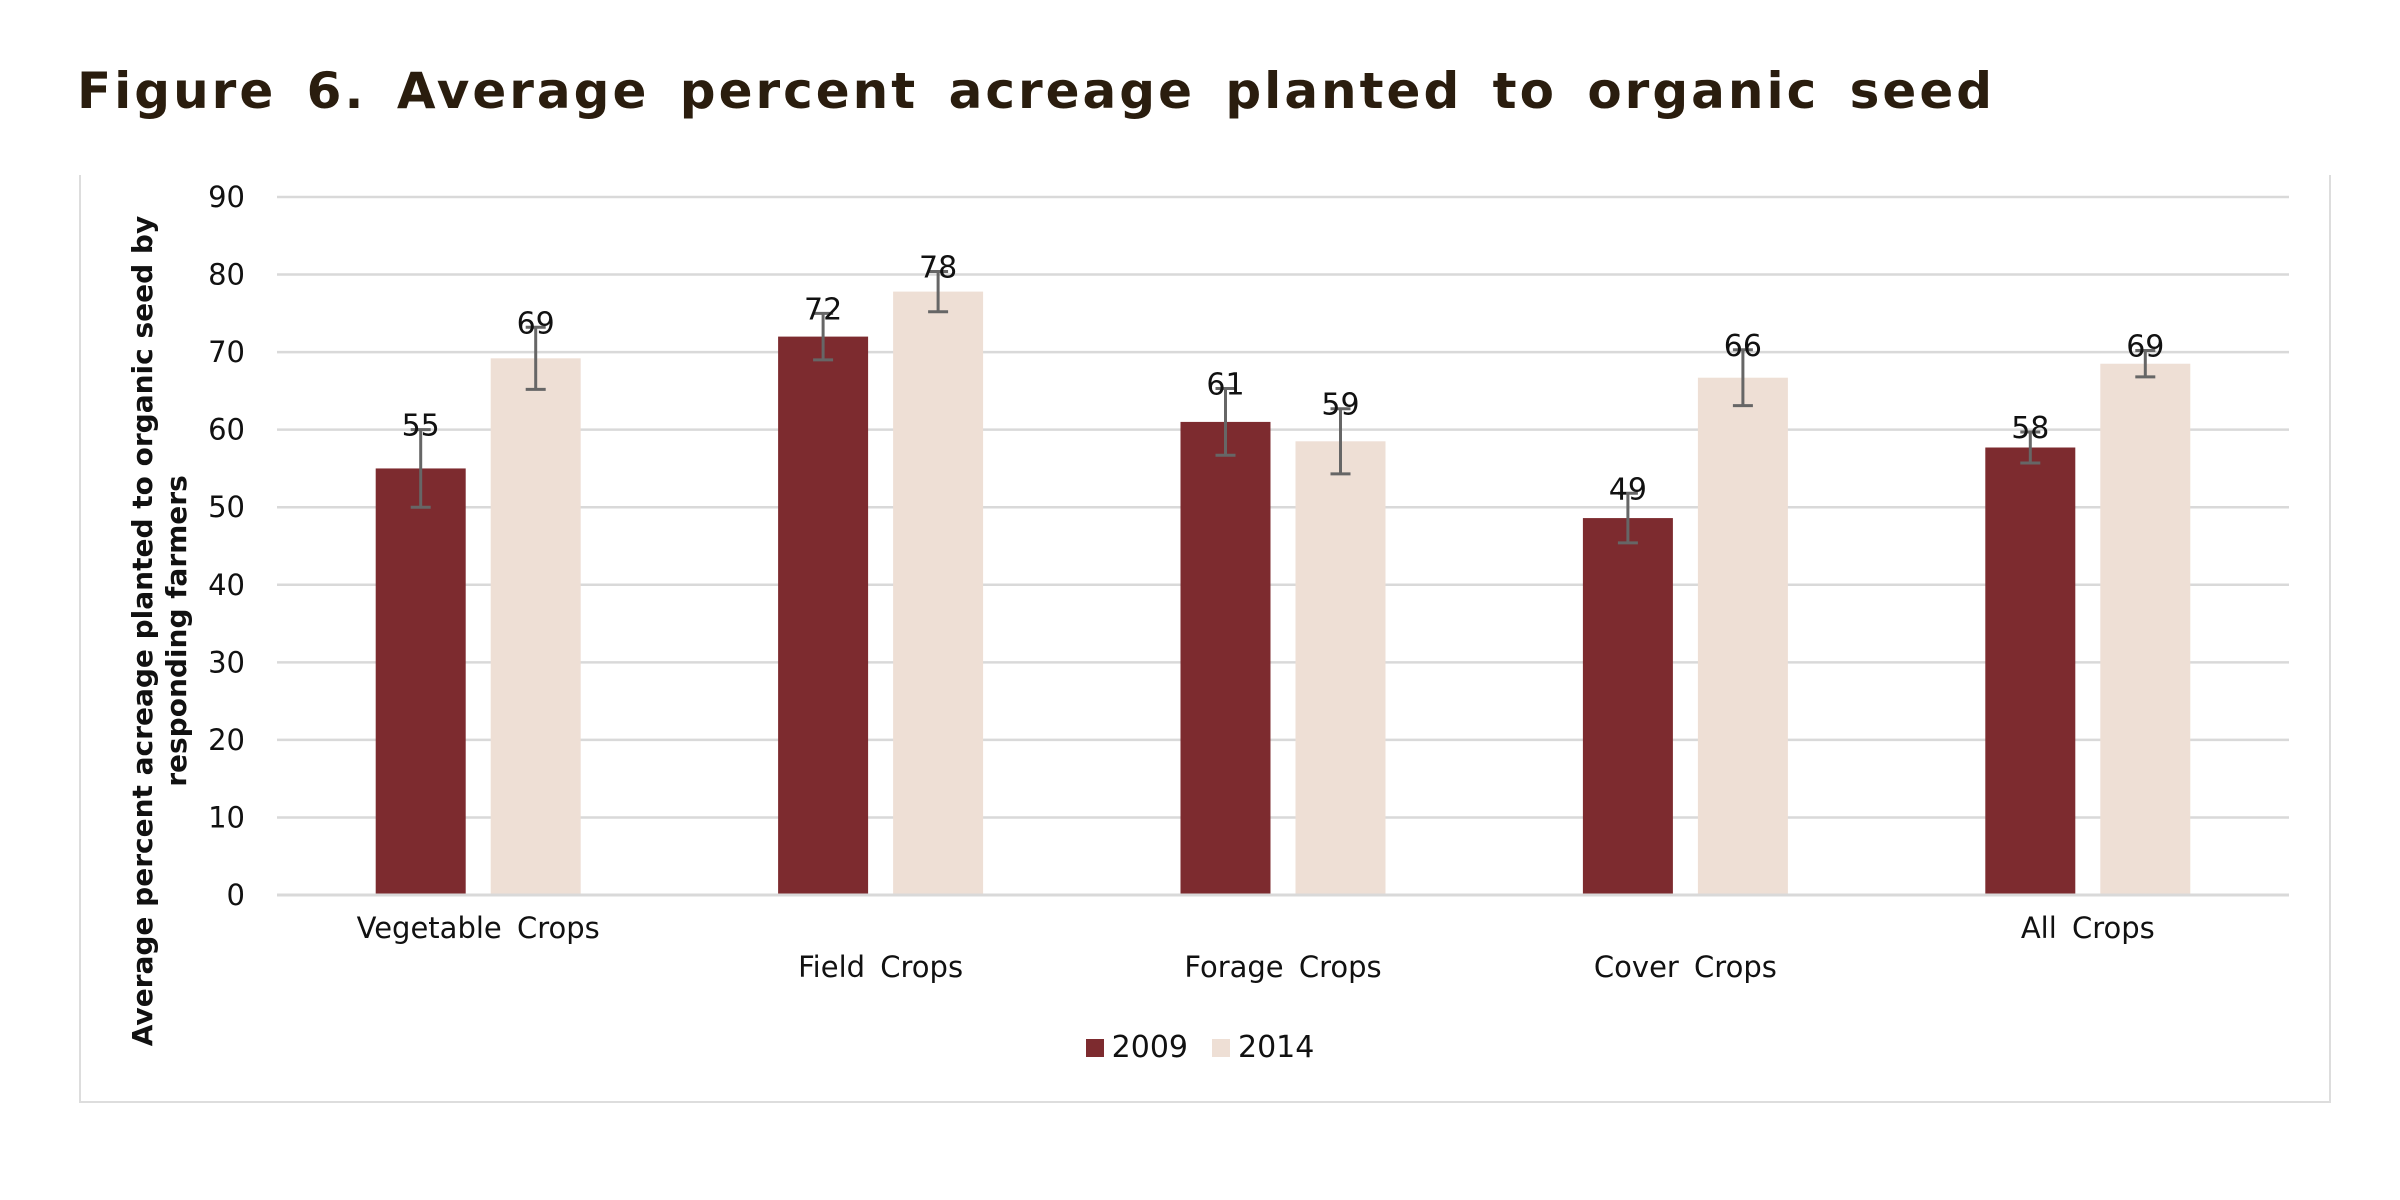 This screenshot has height=1200, width=2400. Describe the element at coordinates (226, 197) in the screenshot. I see `y-tick-label: 90` at that location.